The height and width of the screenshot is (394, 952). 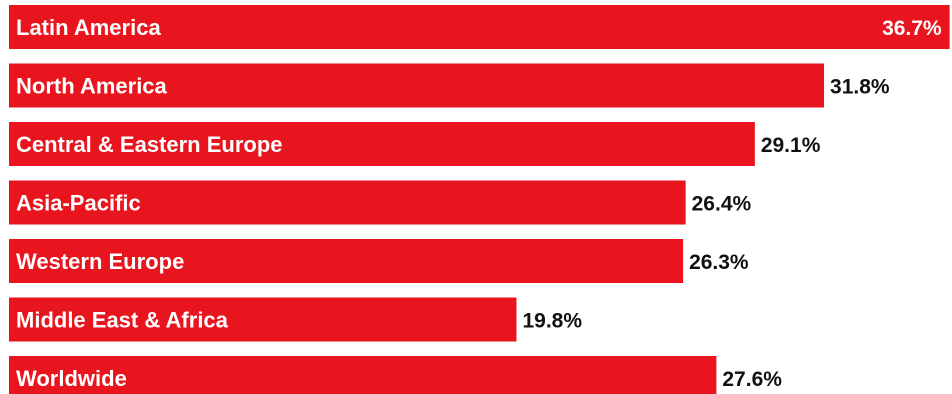 What do you see at coordinates (719, 262) in the screenshot?
I see `value-label-western-europe: 26.3%` at bounding box center [719, 262].